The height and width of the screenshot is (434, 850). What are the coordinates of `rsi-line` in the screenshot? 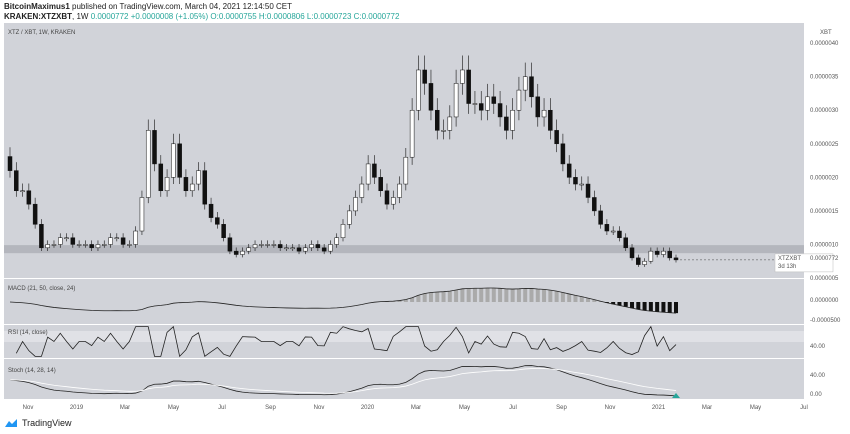 It's located at (346, 341).